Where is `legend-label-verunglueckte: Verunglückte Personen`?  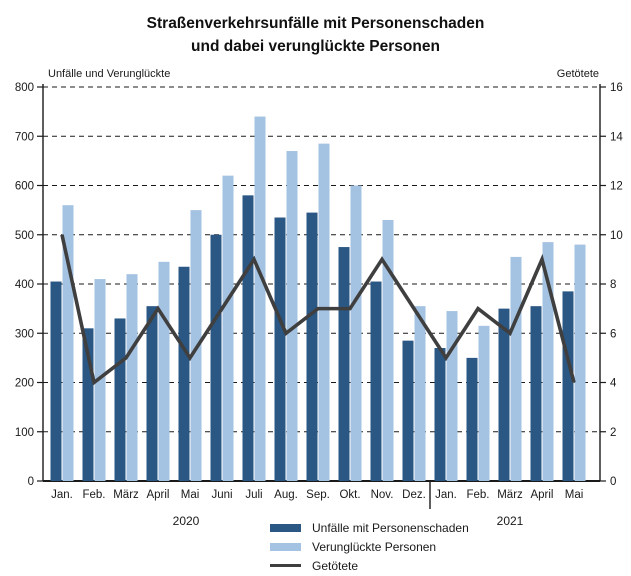
legend-label-verunglueckte: Verunglückte Personen is located at coordinates (374, 546).